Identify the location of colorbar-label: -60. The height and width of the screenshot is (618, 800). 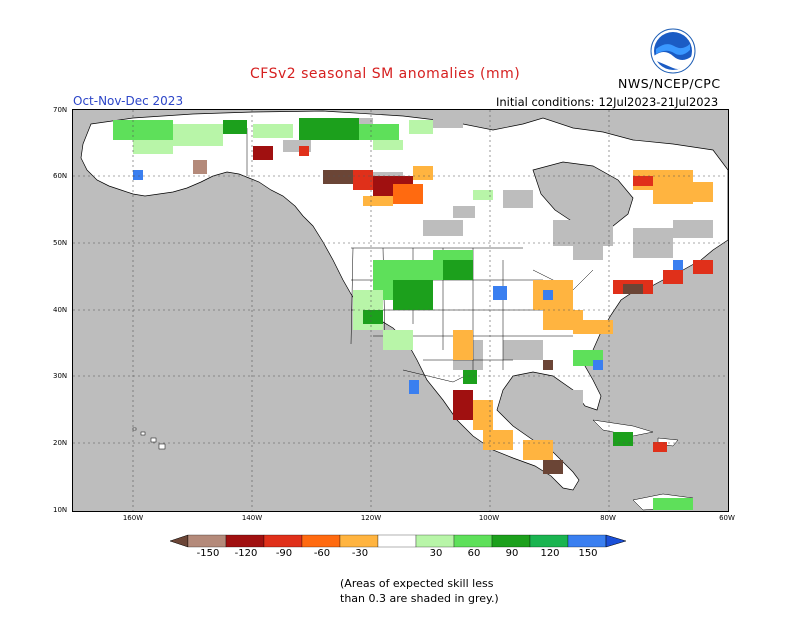
(322, 553).